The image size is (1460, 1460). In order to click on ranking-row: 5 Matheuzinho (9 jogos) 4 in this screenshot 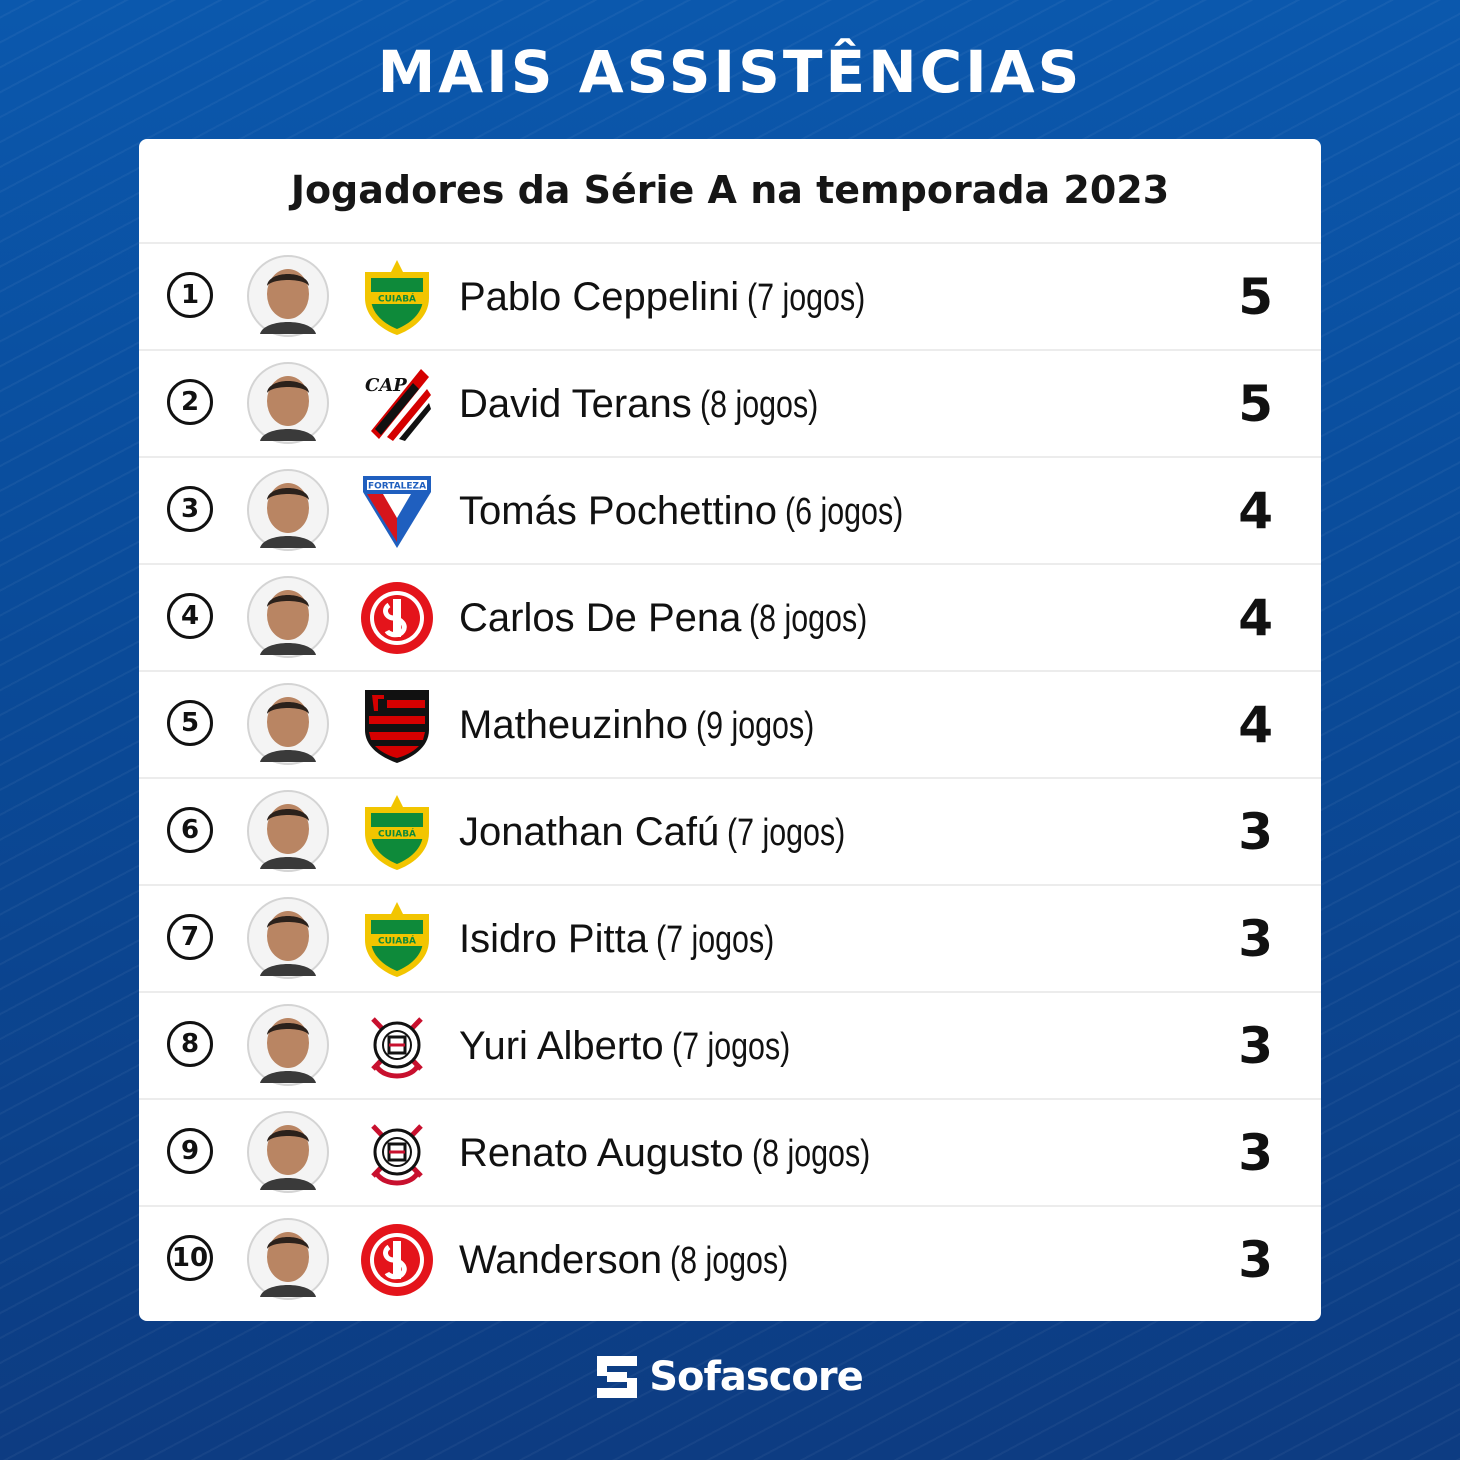, I will do `click(730, 725)`.